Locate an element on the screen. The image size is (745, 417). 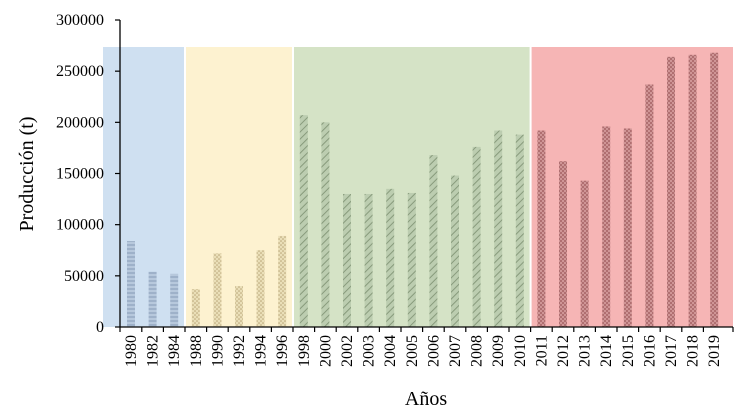
x-tick-label: 1980 is located at coordinates (131, 351).